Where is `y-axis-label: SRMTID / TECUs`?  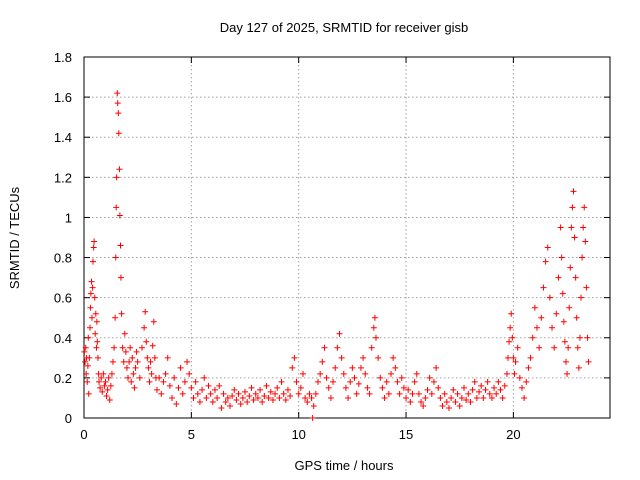 y-axis-label: SRMTID / TECUs is located at coordinates (14, 237).